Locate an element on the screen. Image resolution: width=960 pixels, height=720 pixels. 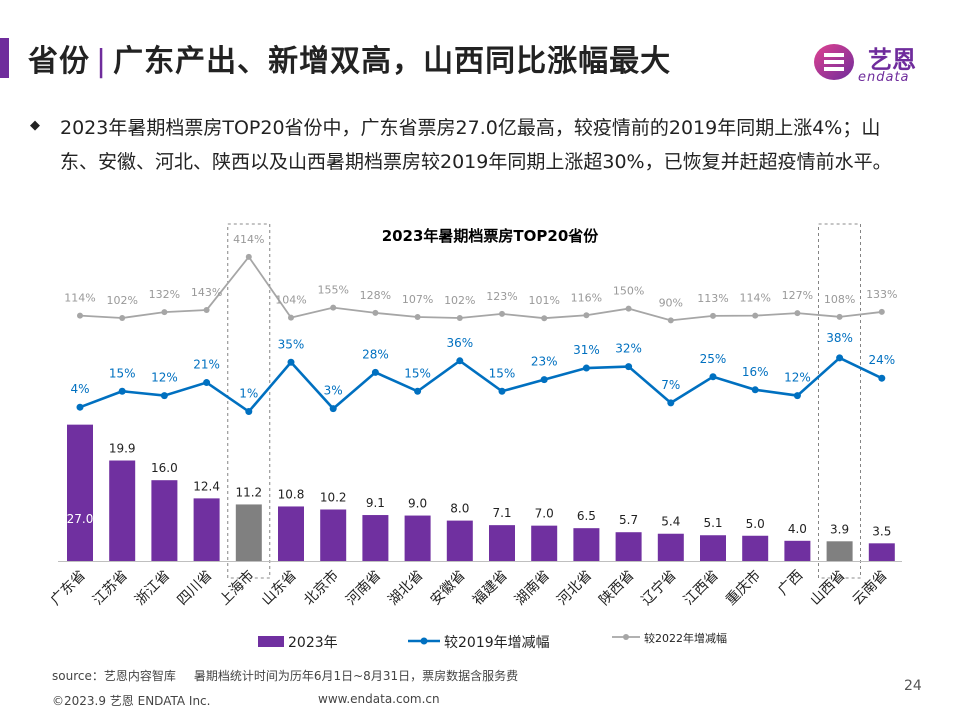
bar-label-18: 4.0 is located at coordinates (797, 529).